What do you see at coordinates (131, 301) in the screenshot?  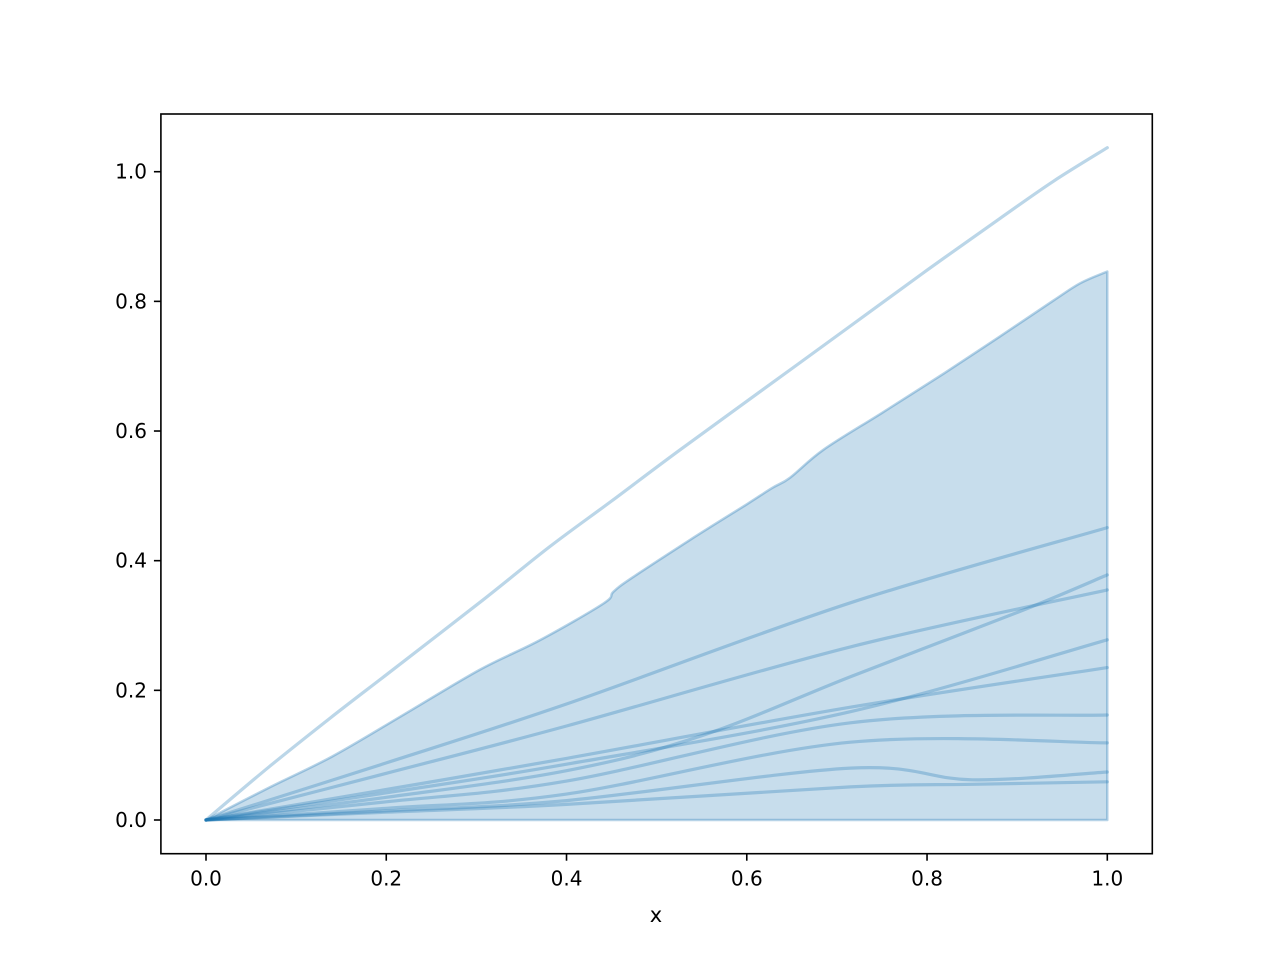 I see `y-tick-label: 0.8` at bounding box center [131, 301].